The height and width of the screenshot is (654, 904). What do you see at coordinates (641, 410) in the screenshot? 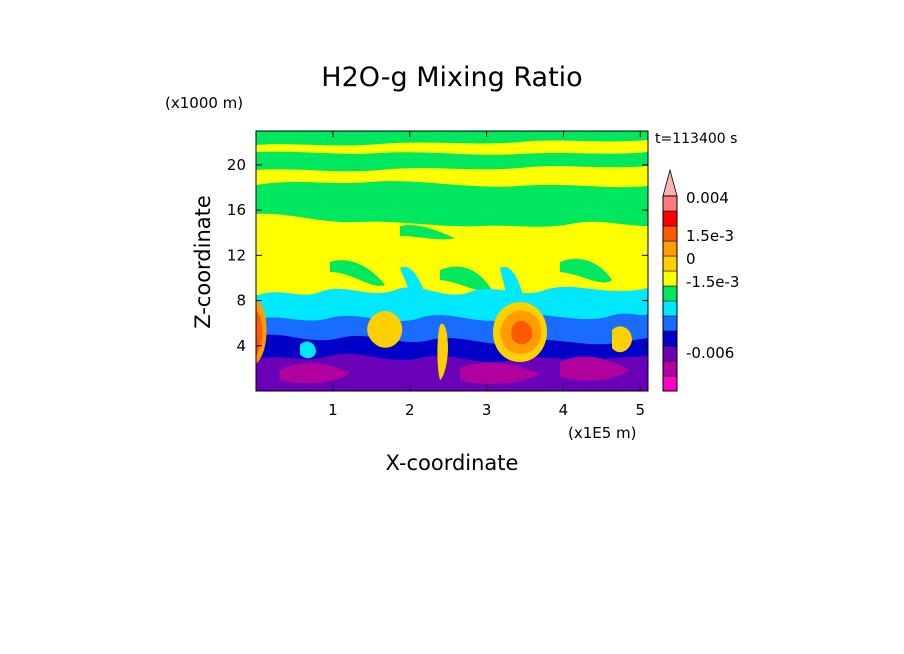
I see `x-tick-label: 5` at bounding box center [641, 410].